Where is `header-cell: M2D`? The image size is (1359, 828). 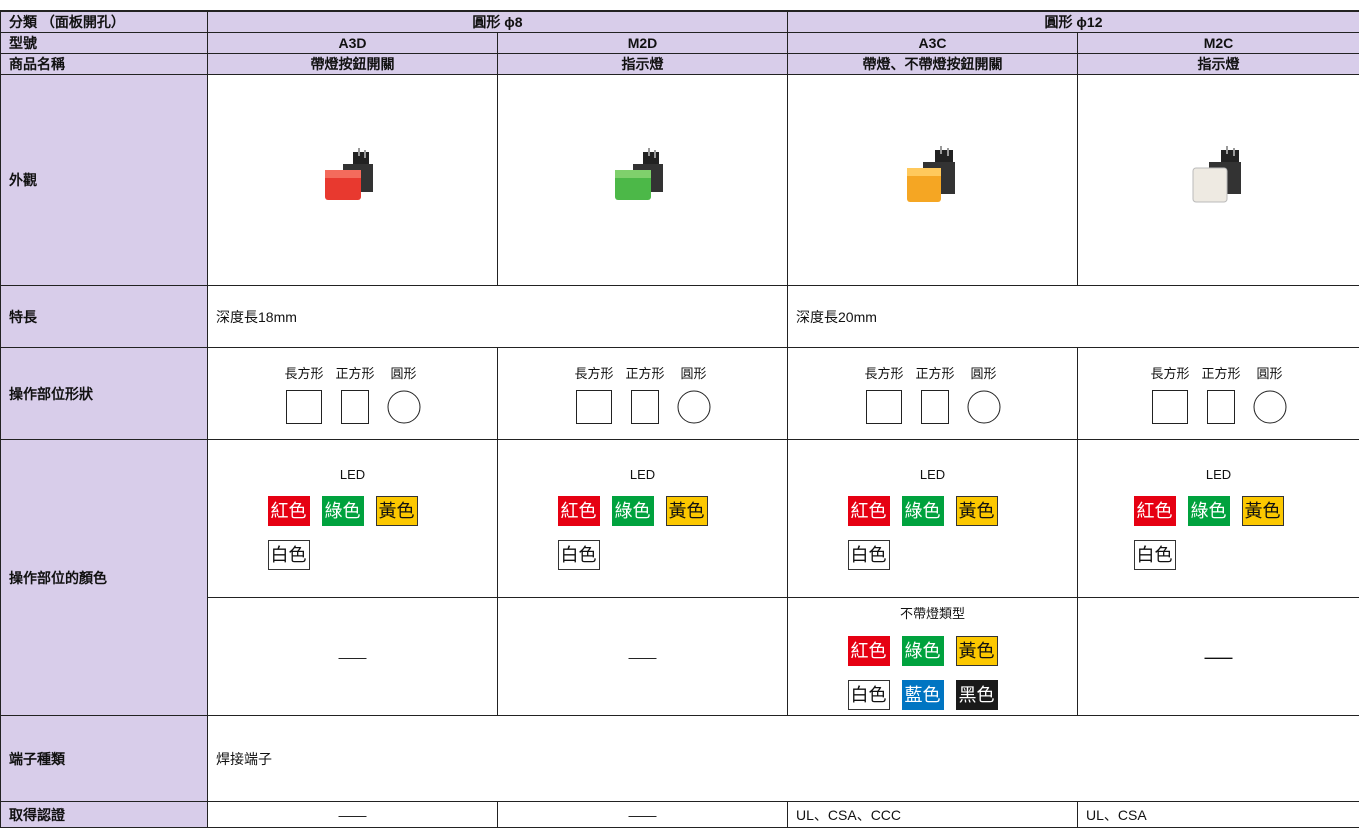
header-cell: M2D is located at coordinates (643, 43).